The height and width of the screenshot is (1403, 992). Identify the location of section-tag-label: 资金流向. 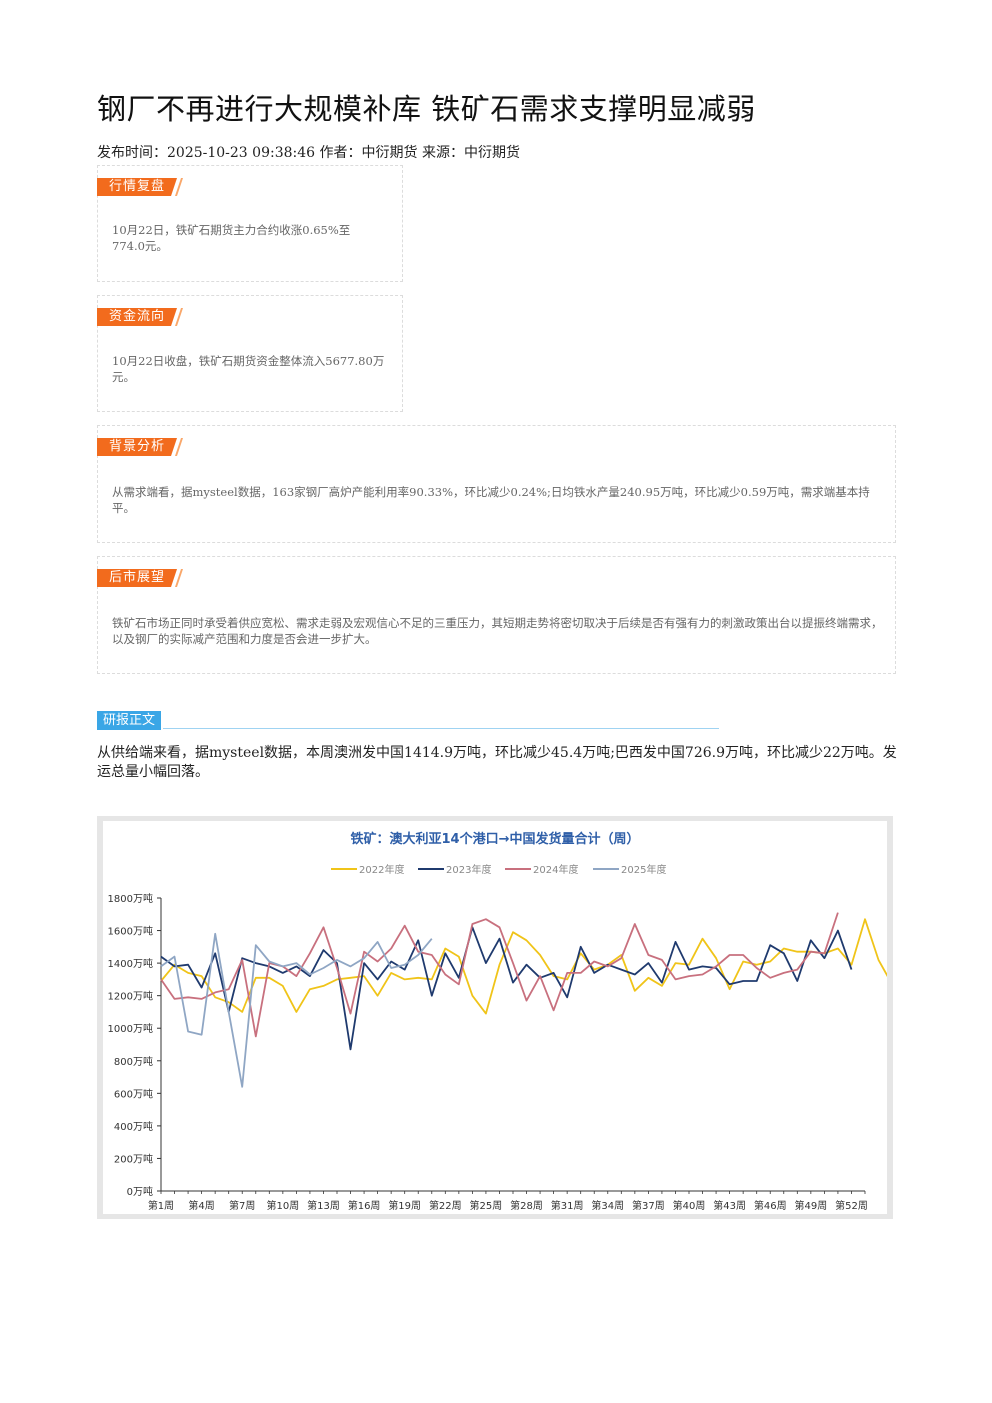
(137, 317).